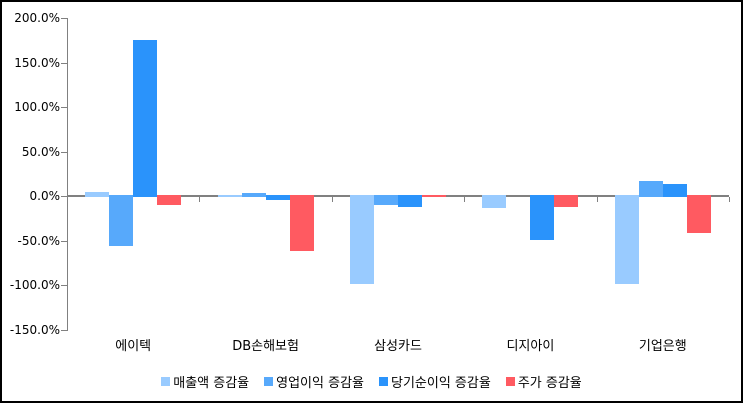 The height and width of the screenshot is (403, 743). I want to click on bar-매출액 증감율-디지아이, so click(494, 202).